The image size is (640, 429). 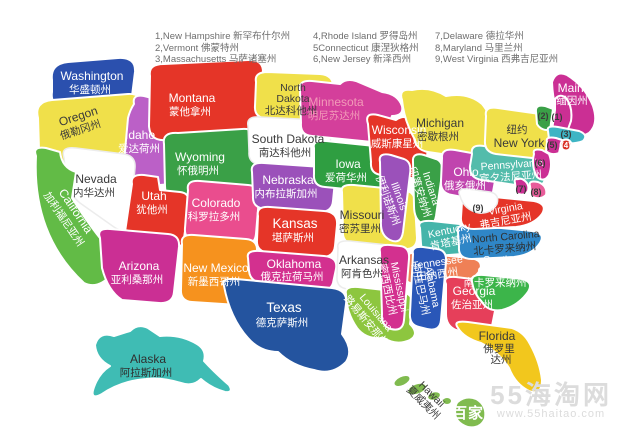 I want to click on svg-text: Nevada, so click(x=96, y=179).